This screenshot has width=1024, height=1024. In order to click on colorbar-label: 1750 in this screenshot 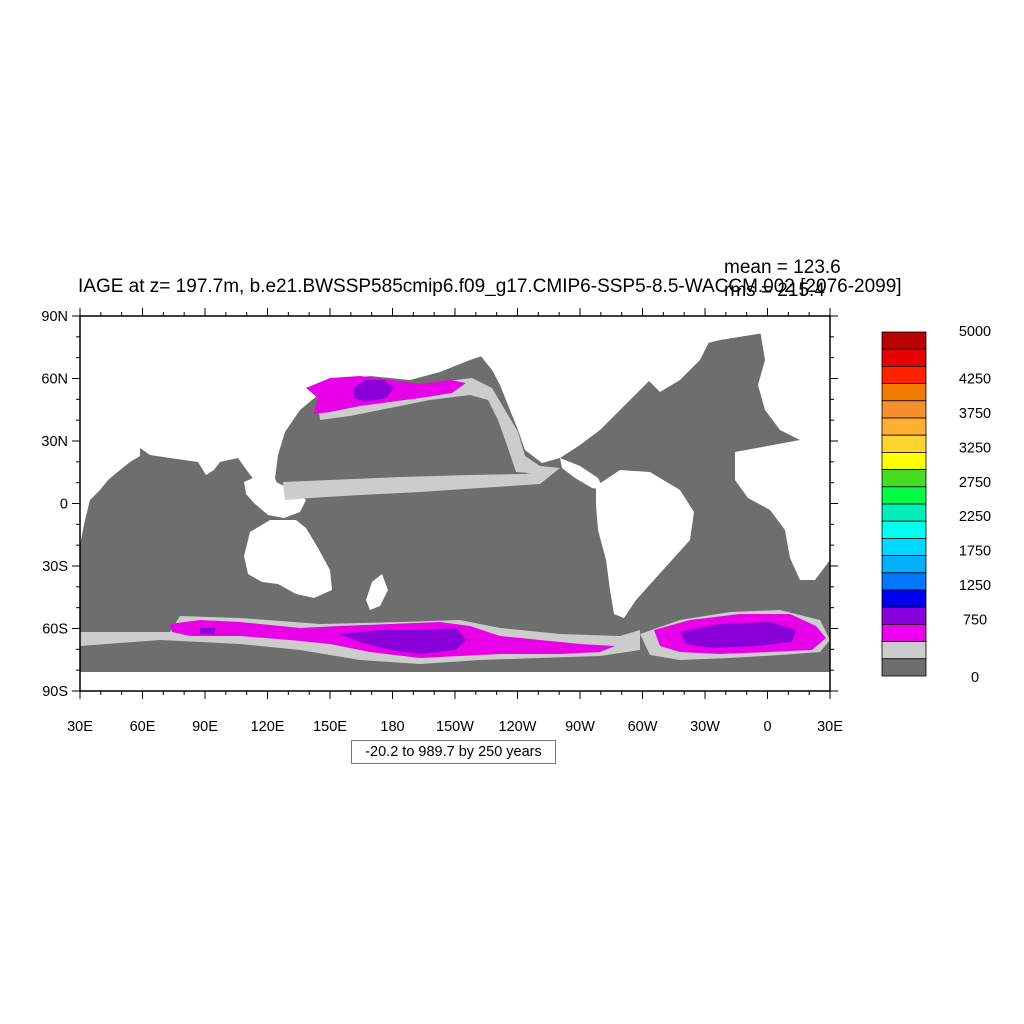, I will do `click(975, 552)`.